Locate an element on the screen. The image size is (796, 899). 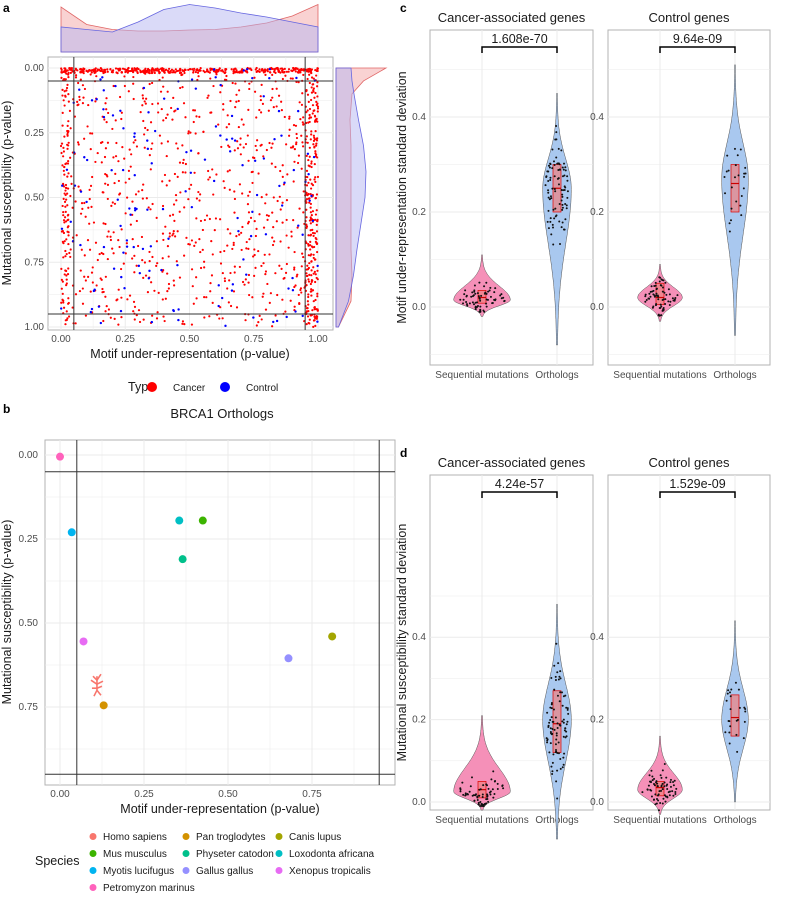
facet-title: Control genes is located at coordinates (689, 462).